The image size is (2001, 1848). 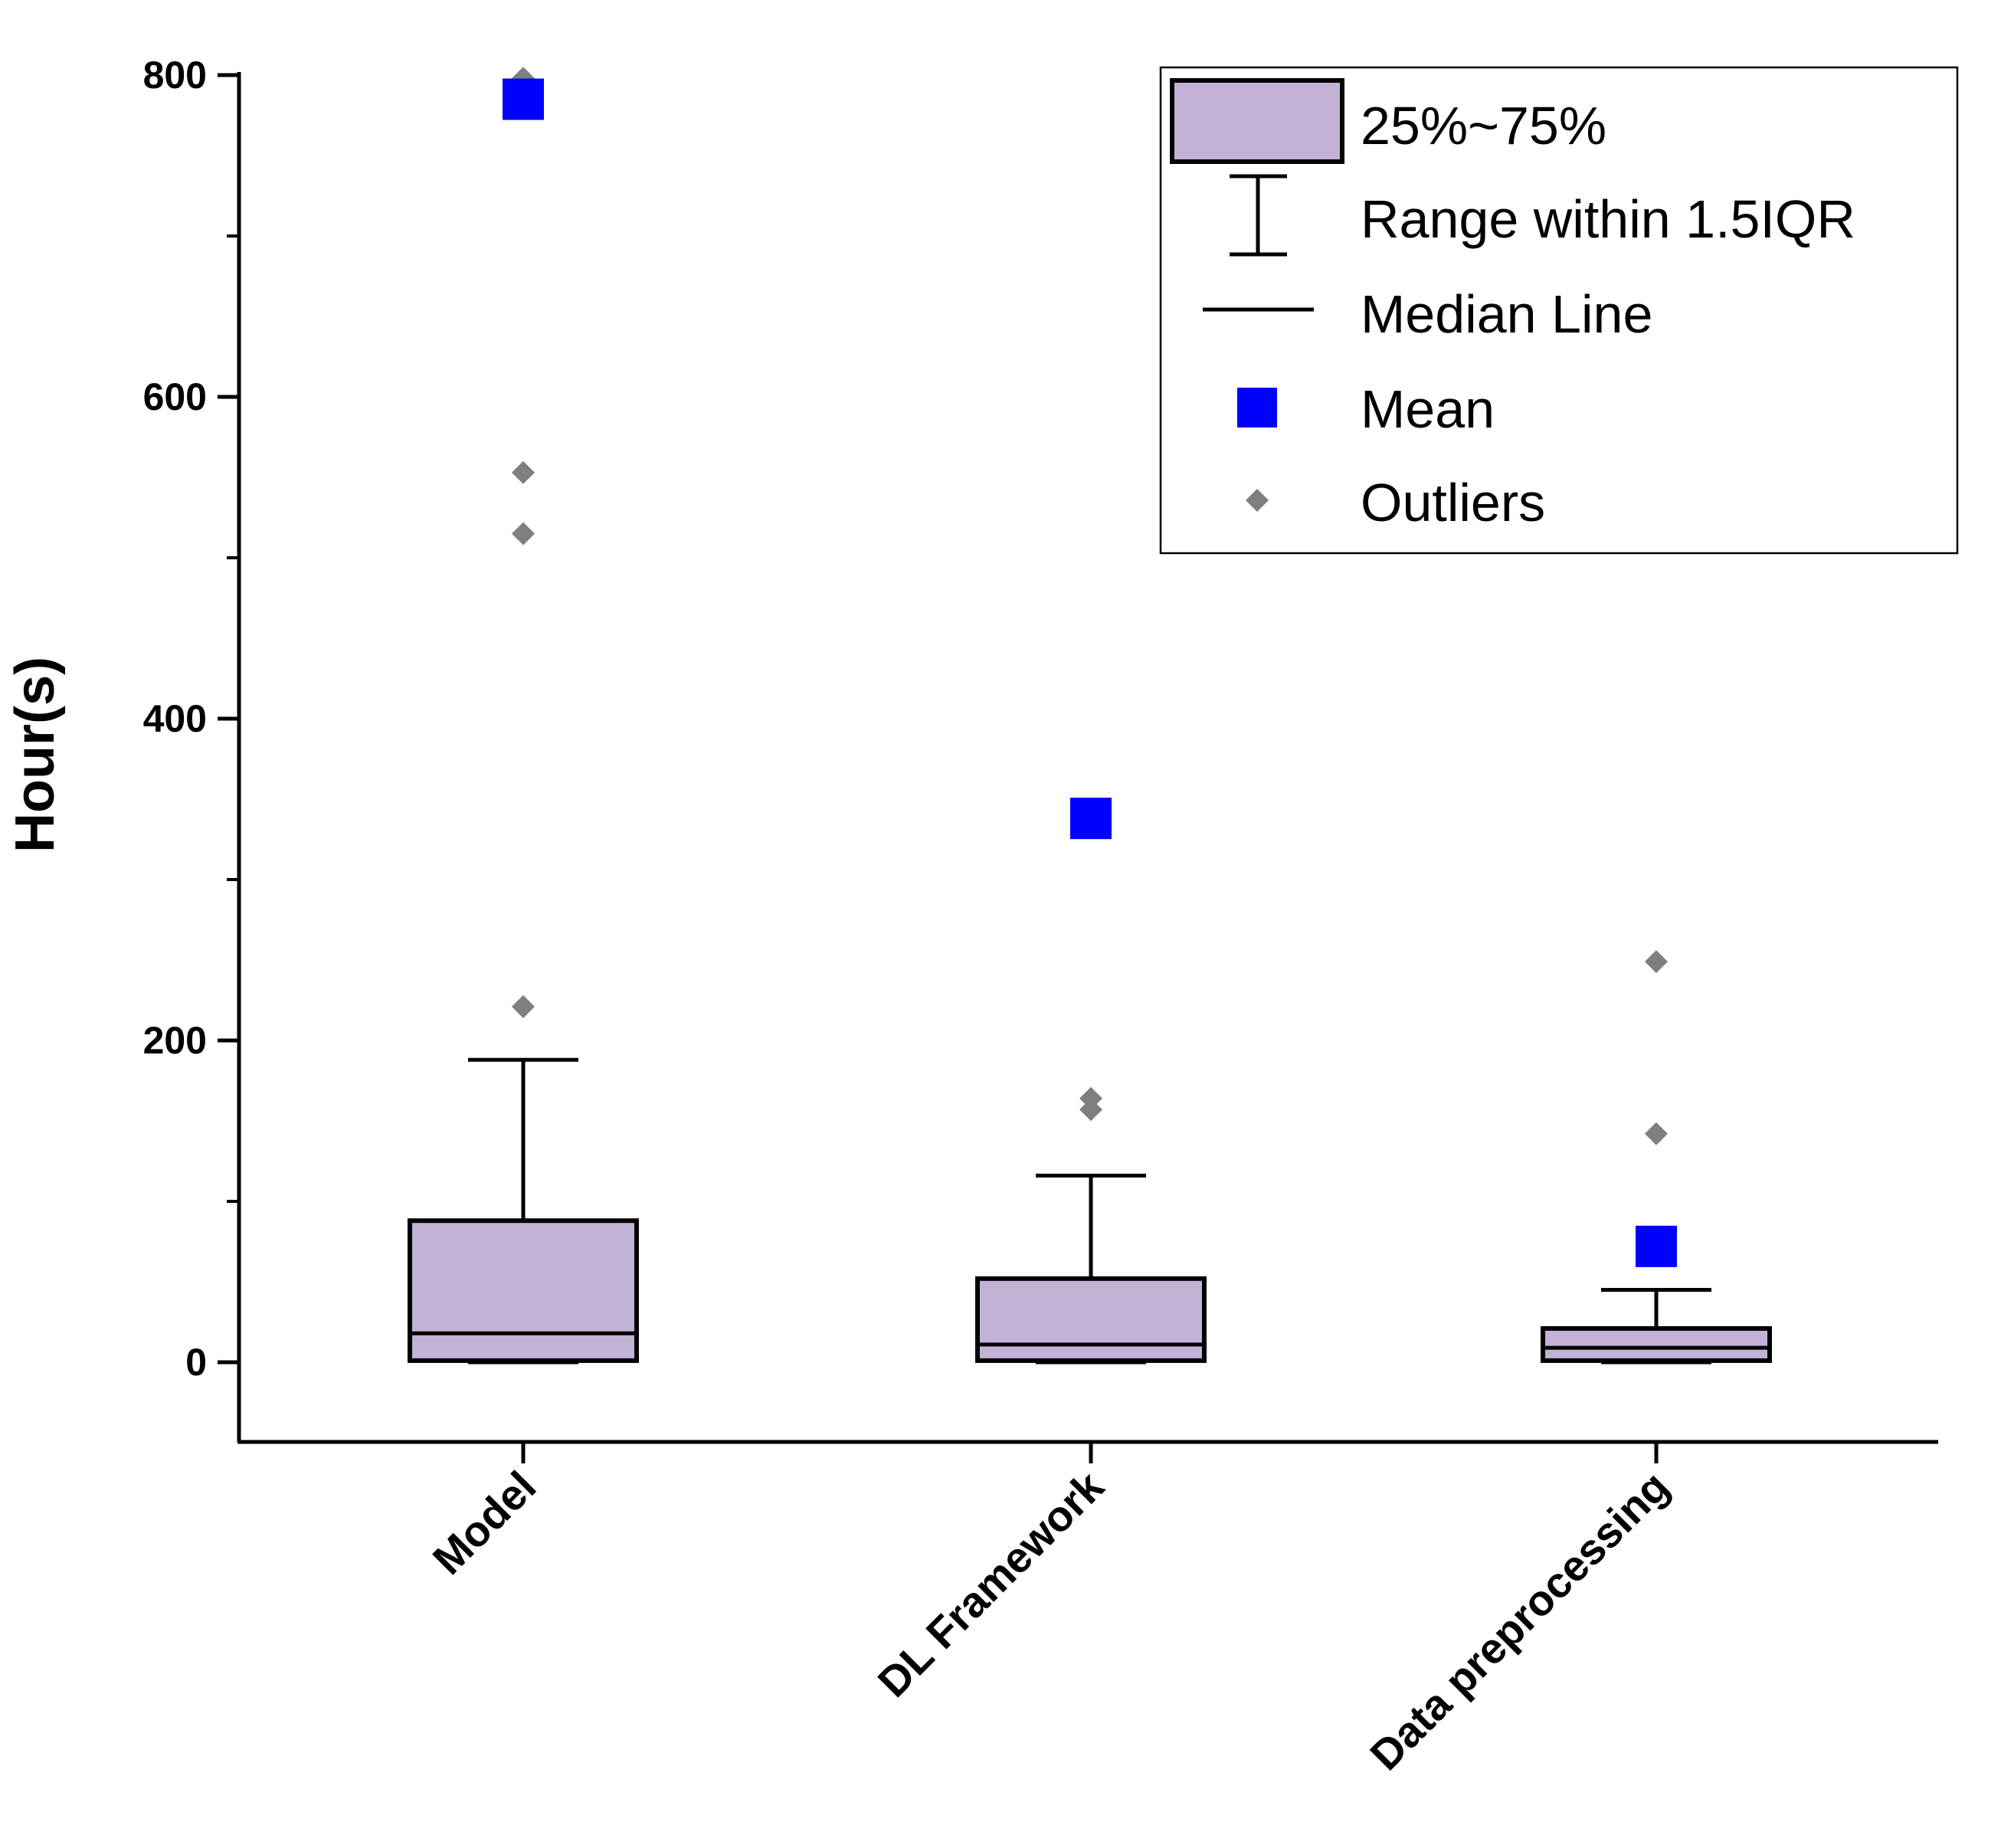 What do you see at coordinates (991, 1583) in the screenshot?
I see `x-tick-label: DL Framework` at bounding box center [991, 1583].